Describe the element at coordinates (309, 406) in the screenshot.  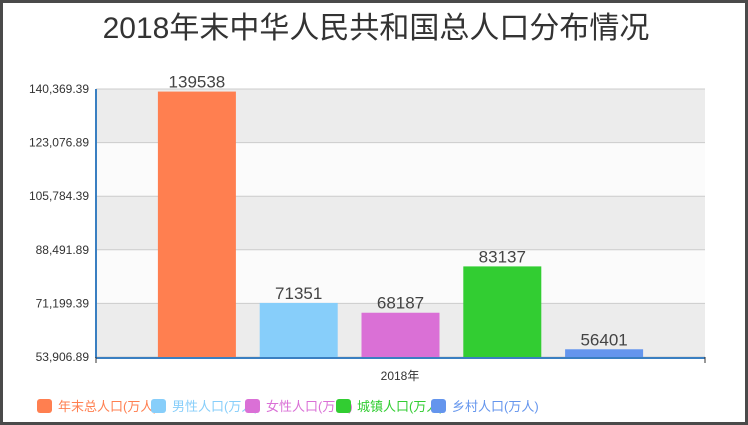
I see `legend-label: 女性人口(万人)` at that location.